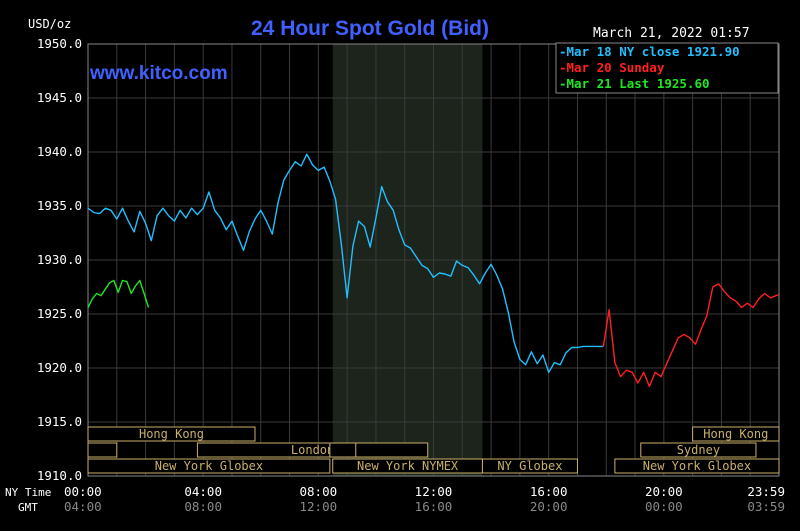 The height and width of the screenshot is (531, 800). Describe the element at coordinates (766, 506) in the screenshot. I see `x-tick-label-gmt: 03:59` at that location.